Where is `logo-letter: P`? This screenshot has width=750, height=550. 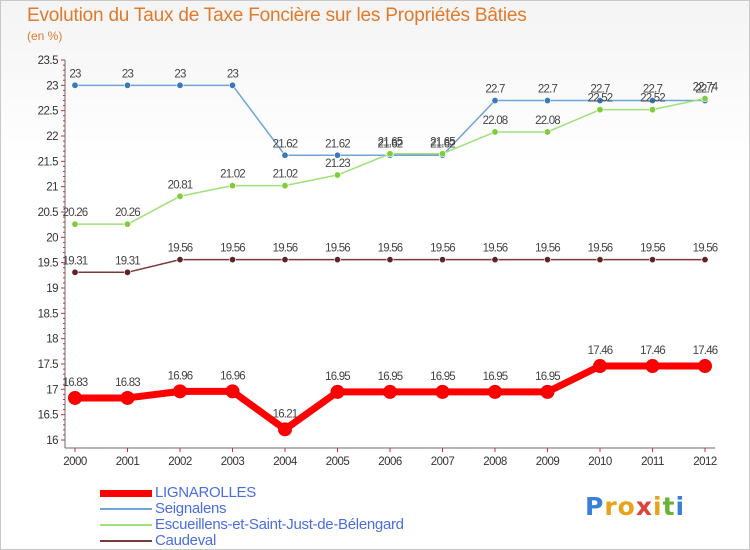
logo-letter: P is located at coordinates (595, 506).